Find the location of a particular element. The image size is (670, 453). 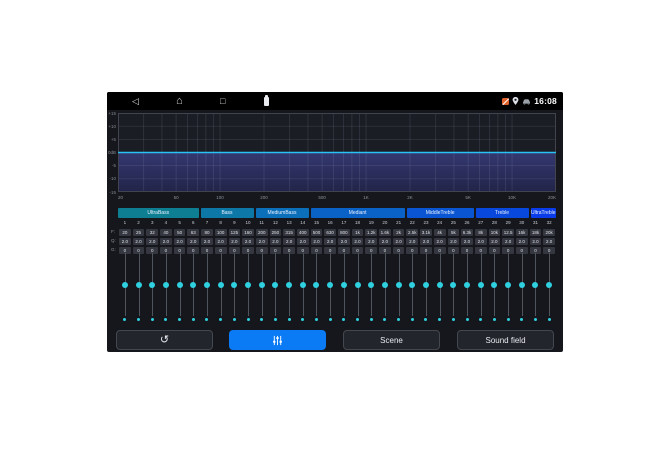

gain-row: G: 0 0 0 0 0 0 0 0 0 0 0 0 0 0 0 0 0 0 0 0 0 0 0 0 0 0 0 0 0 0 0 0 is located at coordinates (333, 250).